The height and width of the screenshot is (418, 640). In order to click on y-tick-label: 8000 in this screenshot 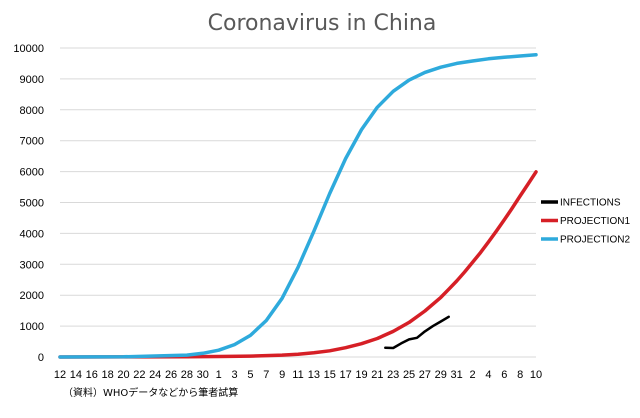, I will do `click(32, 111)`.